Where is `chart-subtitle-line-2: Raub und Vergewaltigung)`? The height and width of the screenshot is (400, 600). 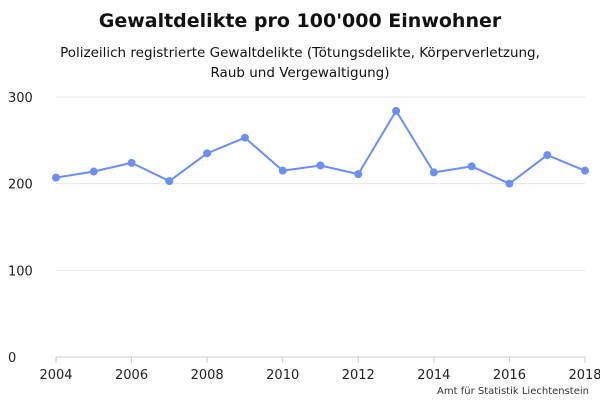 chart-subtitle-line-2: Raub und Vergewaltigung) is located at coordinates (299, 73).